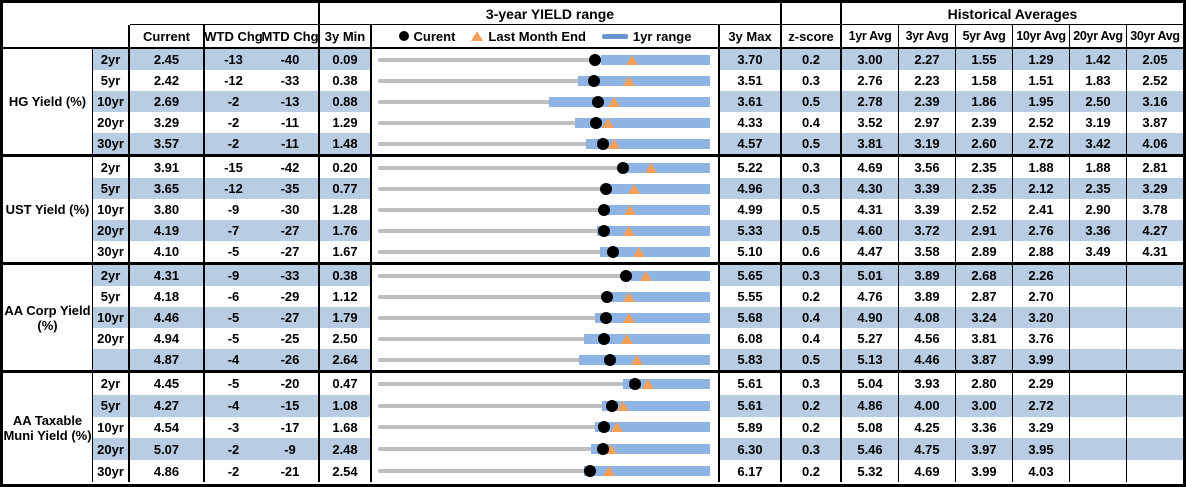  Describe the element at coordinates (751, 384) in the screenshot. I see `max-3y-cell: 5.61` at that location.